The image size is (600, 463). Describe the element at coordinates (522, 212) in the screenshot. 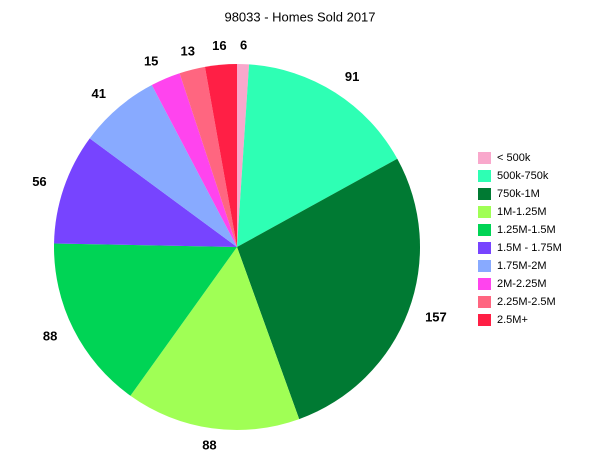

I see `legend-label: 1M-1.25M` at that location.